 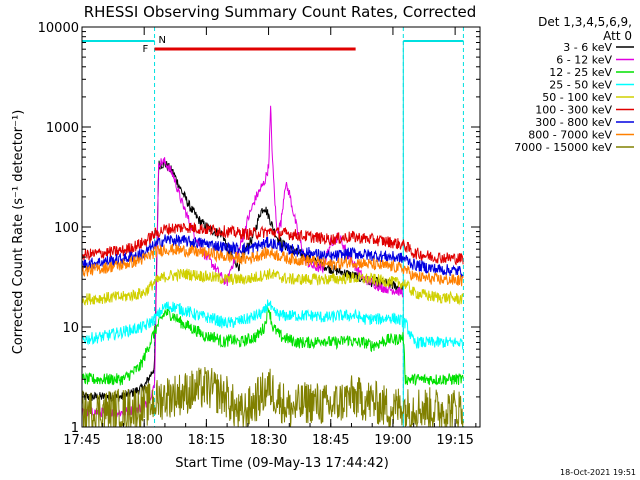 I want to click on y-tick-label-1: 10, so click(x=70, y=328).